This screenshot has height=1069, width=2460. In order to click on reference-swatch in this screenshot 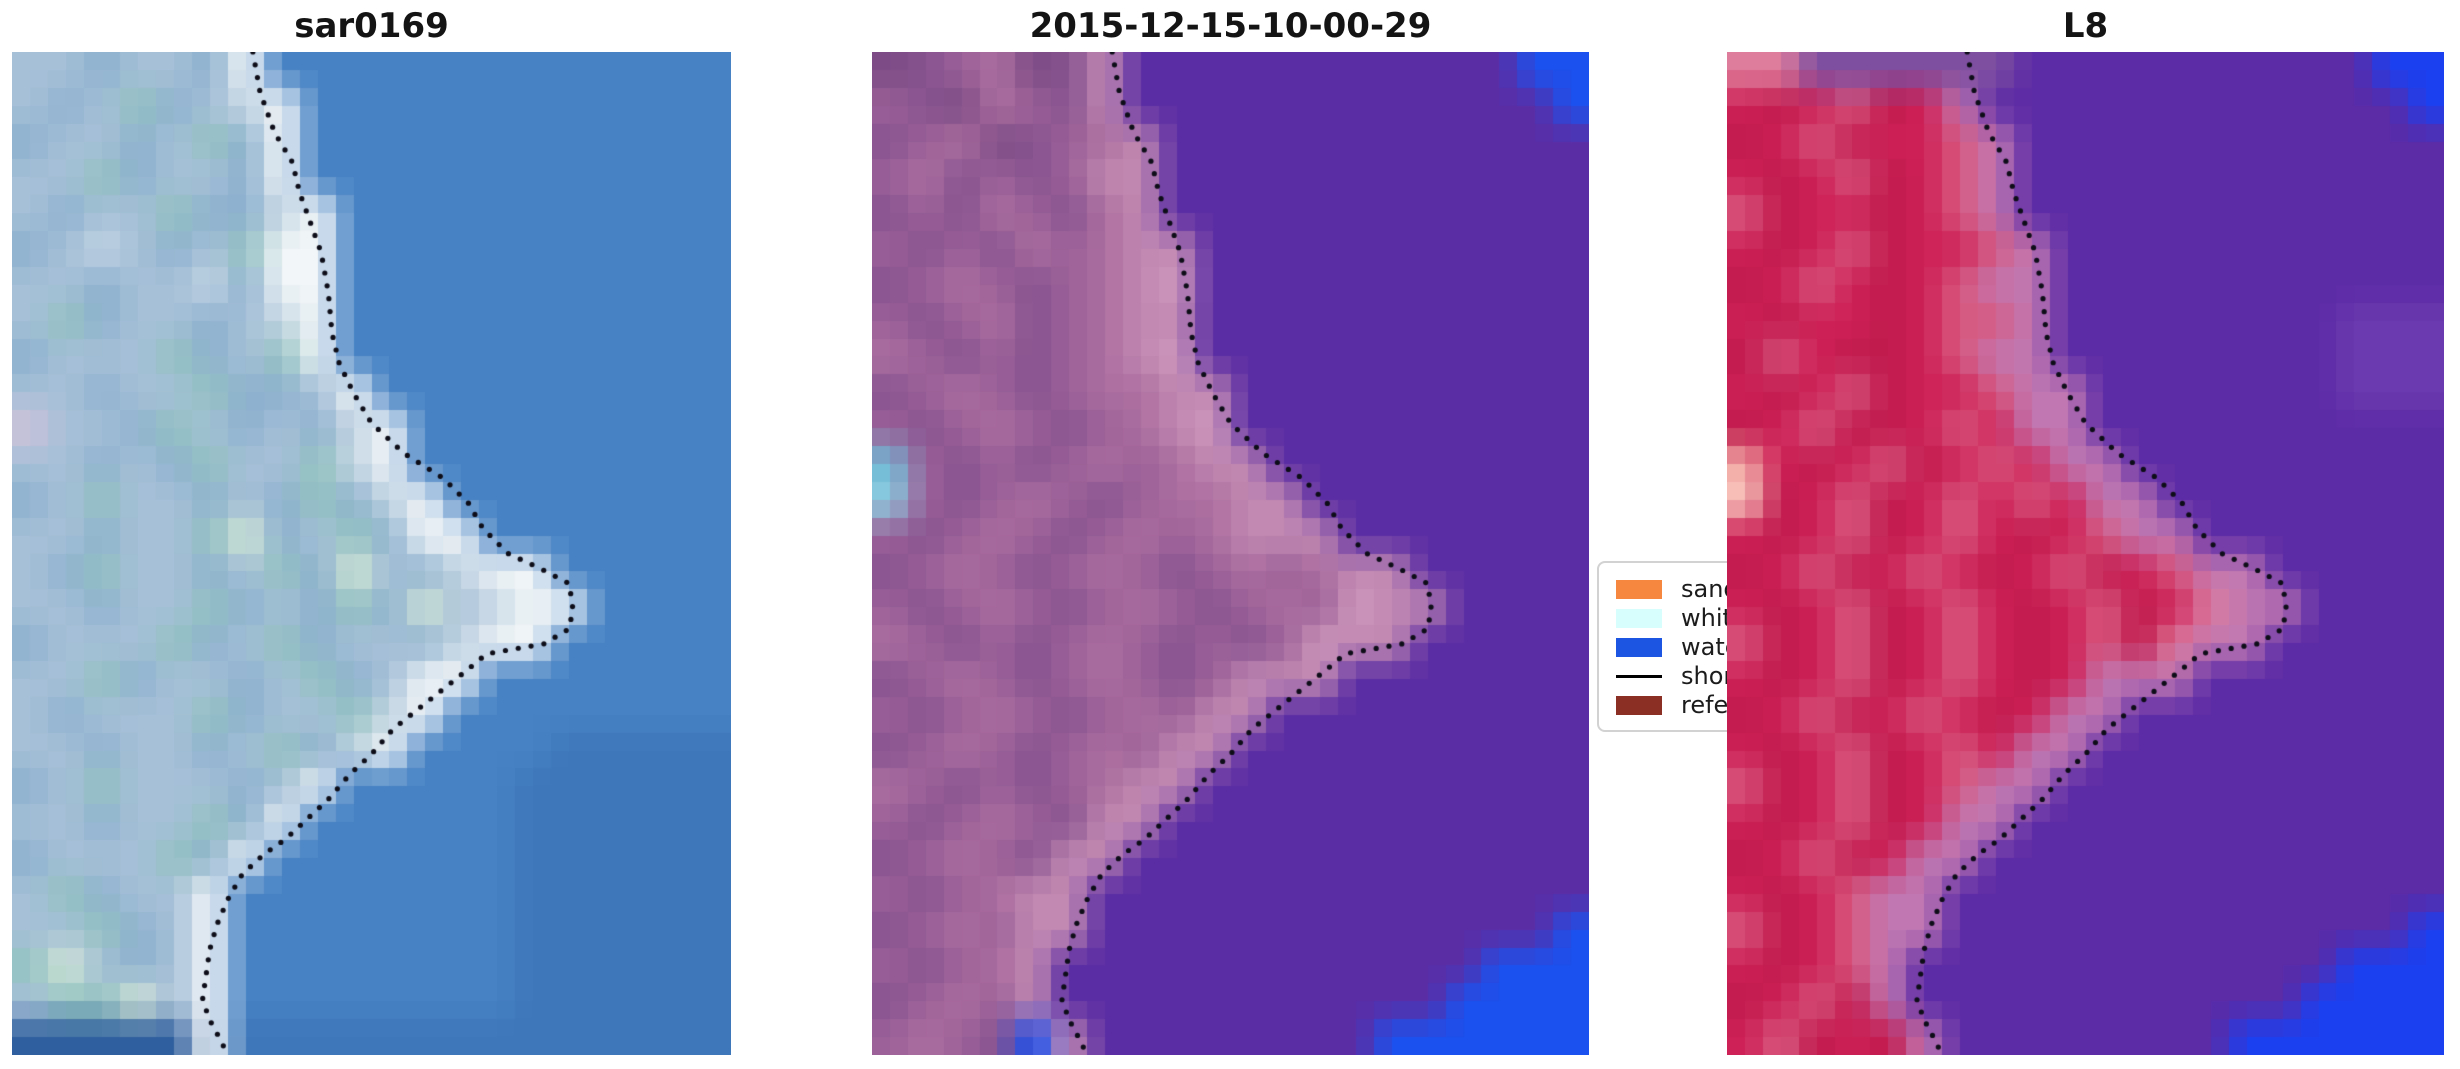, I will do `click(1639, 705)`.